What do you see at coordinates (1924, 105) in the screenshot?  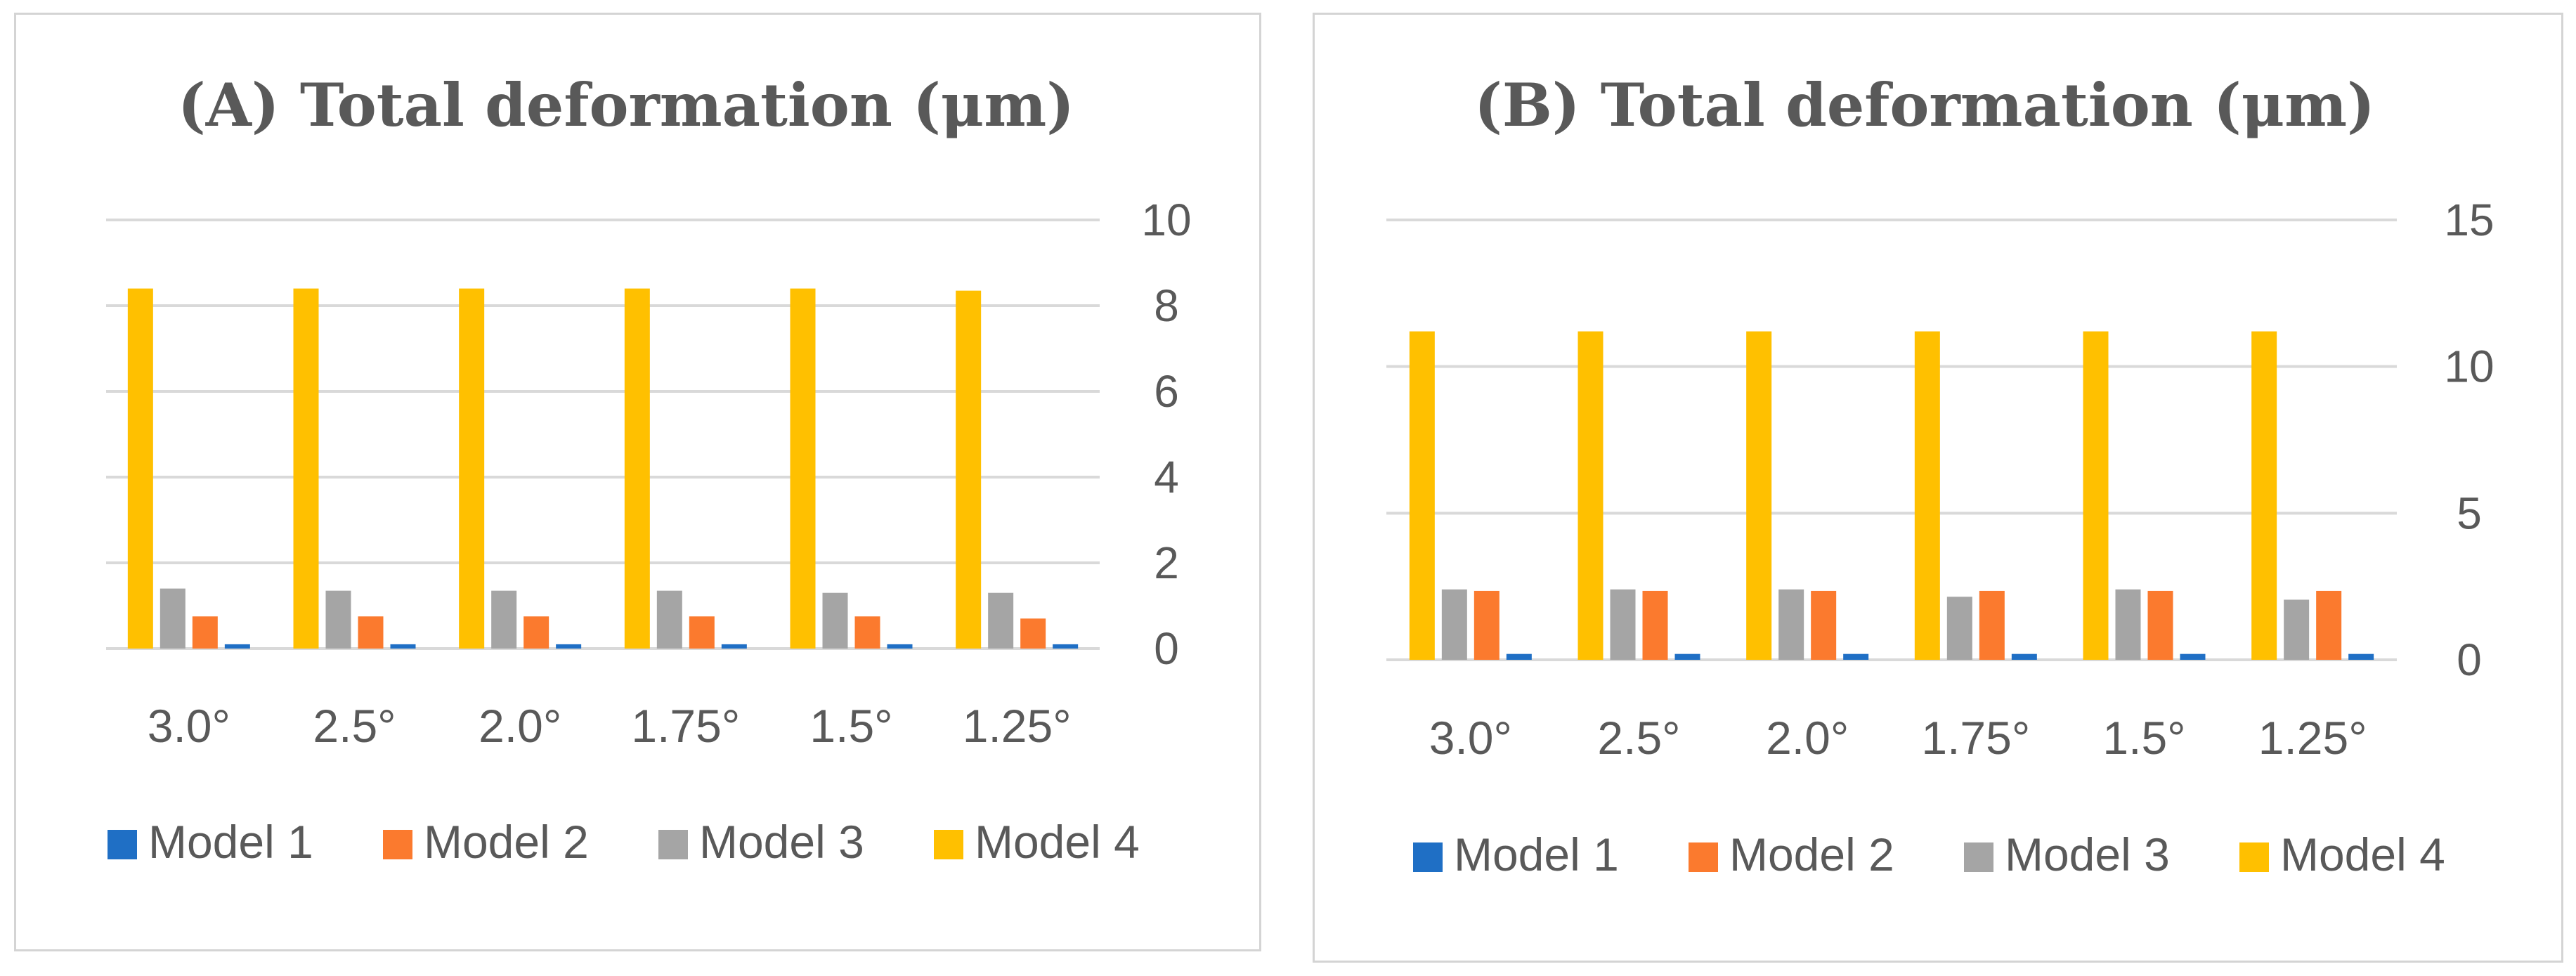 I see `chart-b-title: (B) Total deformation (μm)` at bounding box center [1924, 105].